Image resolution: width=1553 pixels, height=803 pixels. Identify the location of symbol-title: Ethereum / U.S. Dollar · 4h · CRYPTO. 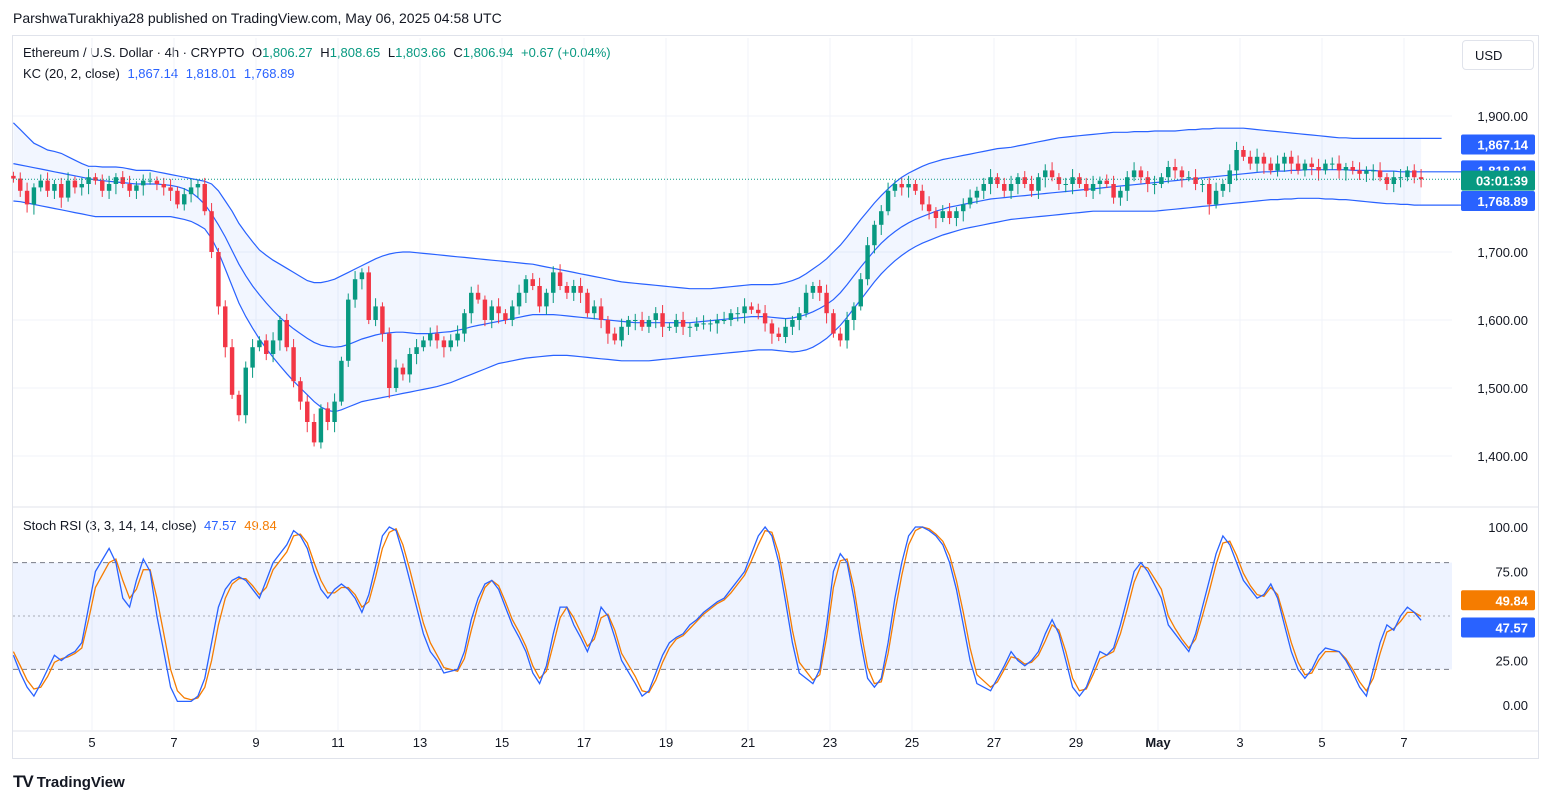
(134, 52).